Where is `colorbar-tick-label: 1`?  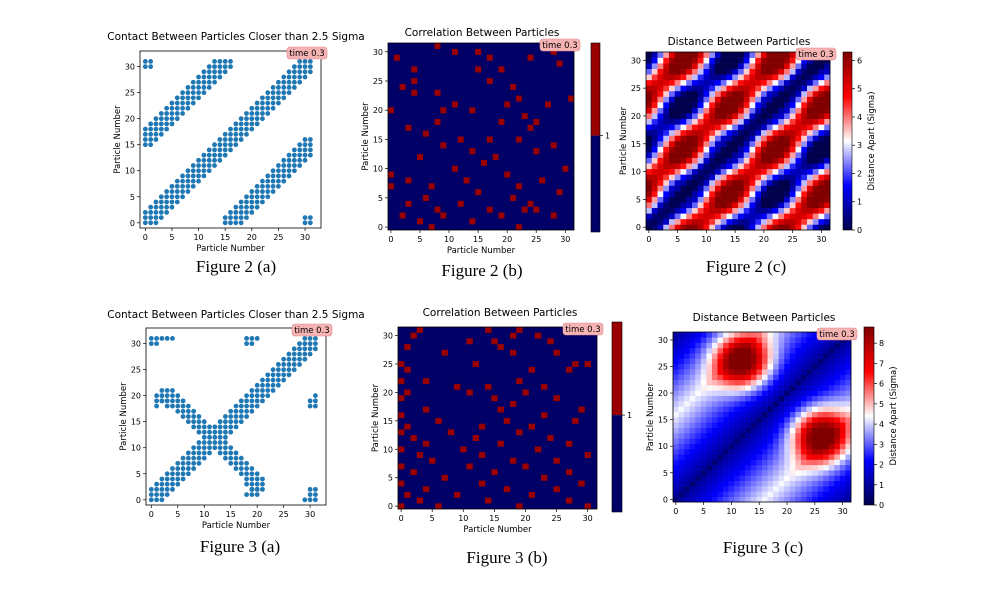
colorbar-tick-label: 1 is located at coordinates (859, 202).